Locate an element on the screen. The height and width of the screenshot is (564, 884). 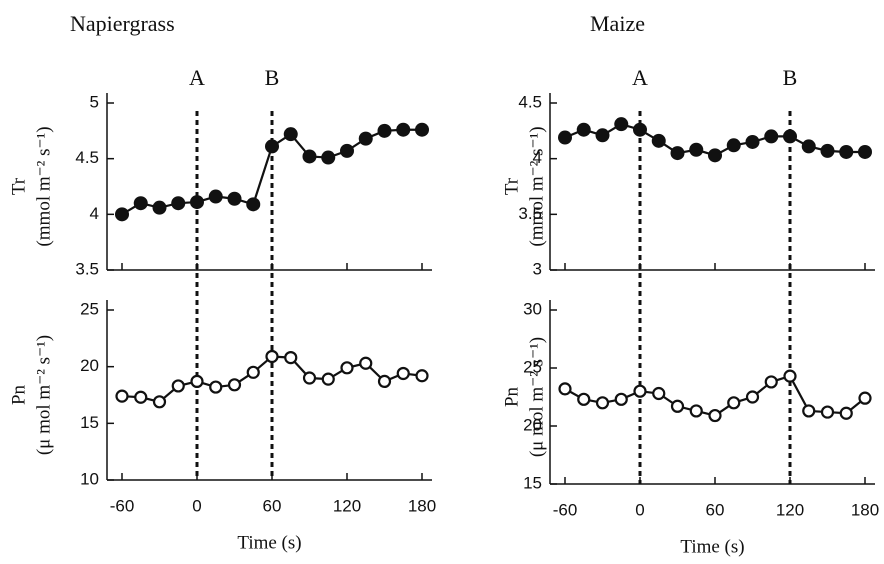
y-tick-label: 30 is located at coordinates (532, 308).